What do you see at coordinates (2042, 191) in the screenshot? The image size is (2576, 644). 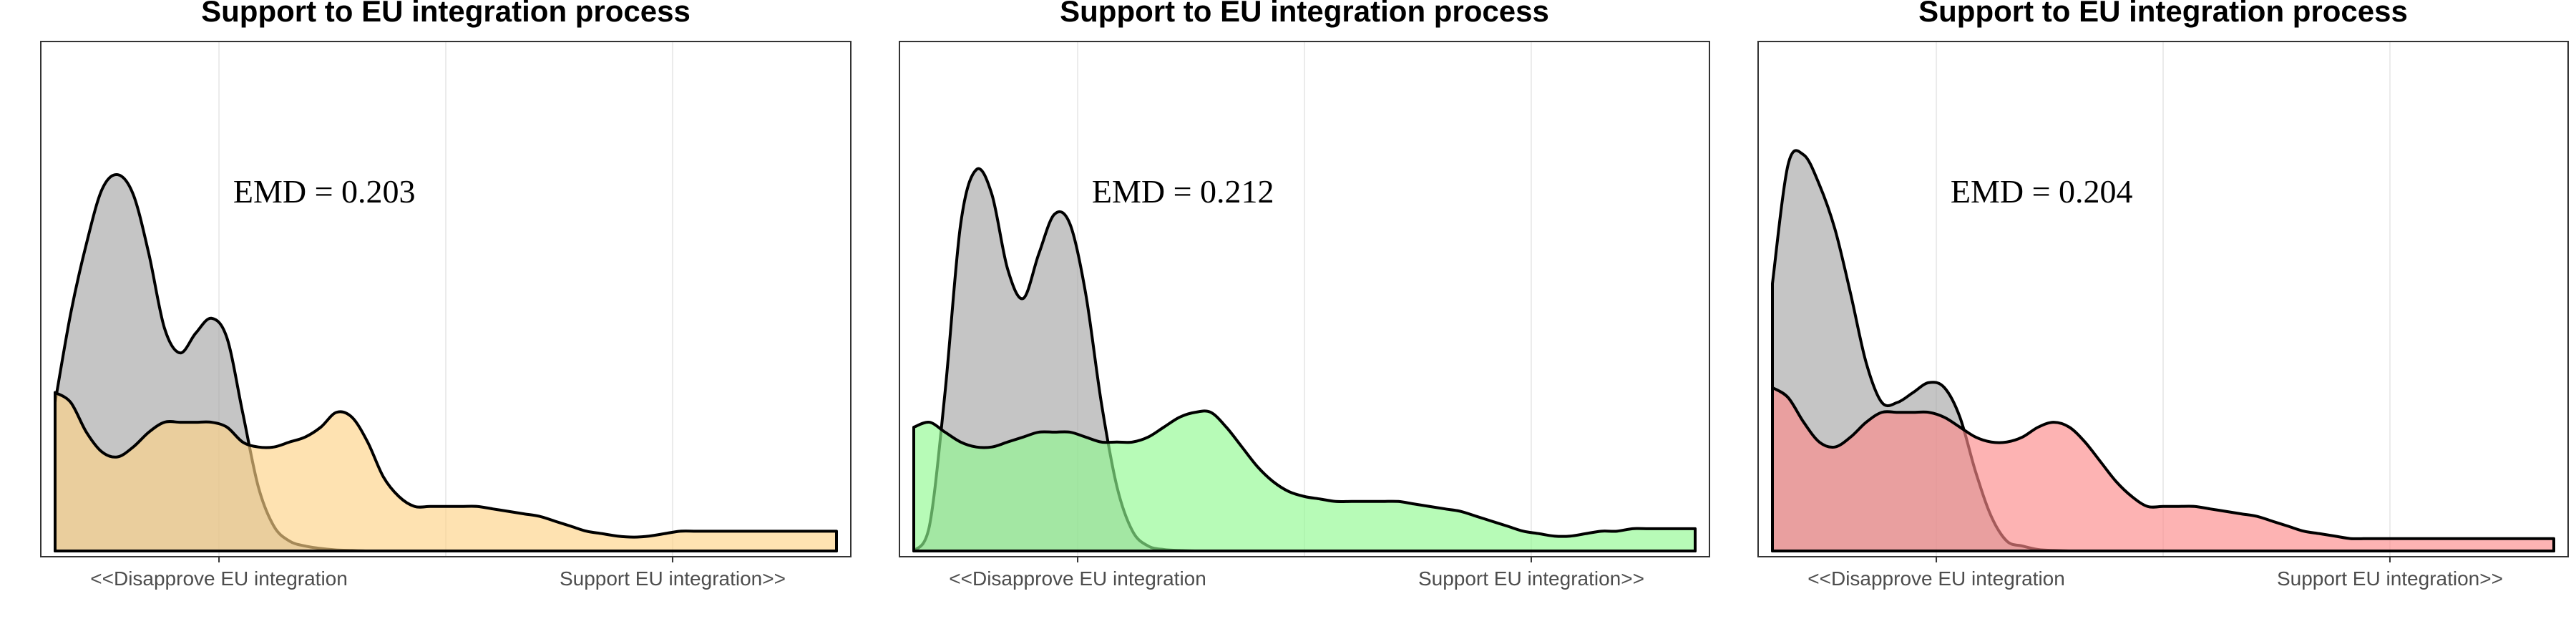 I see `emd-annotation: EMD = 0.204` at bounding box center [2042, 191].